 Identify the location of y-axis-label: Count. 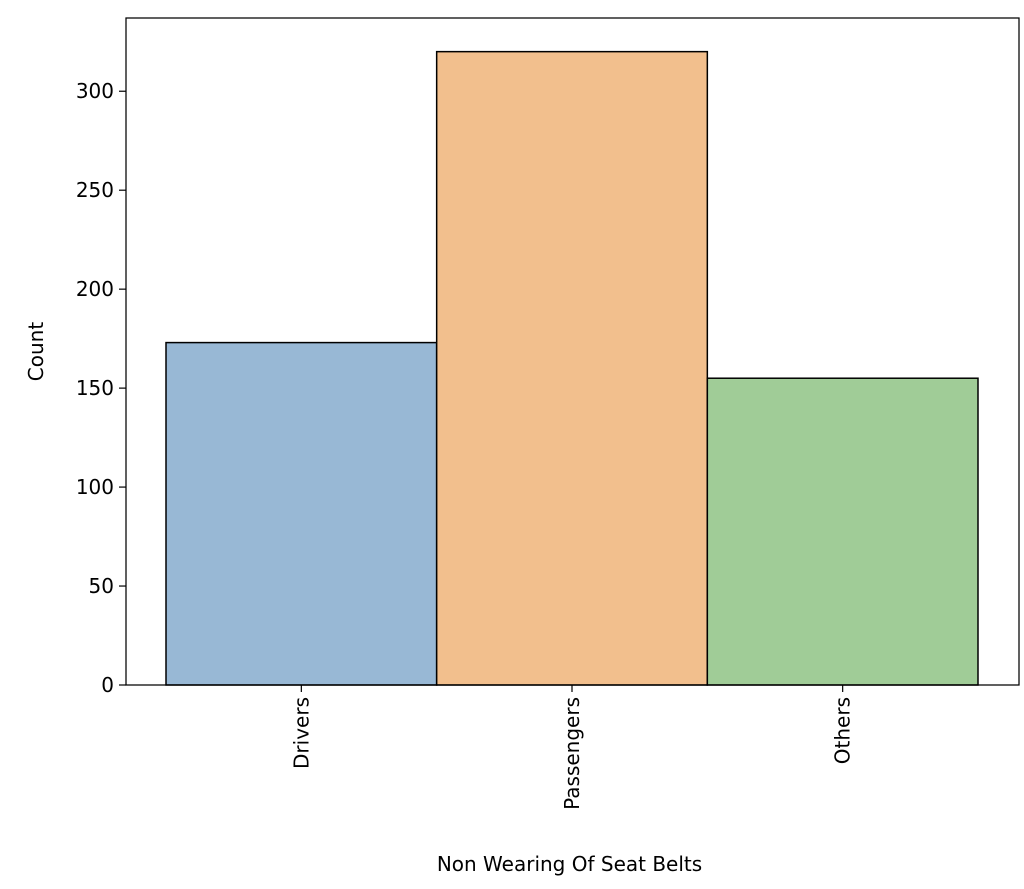
(36, 352).